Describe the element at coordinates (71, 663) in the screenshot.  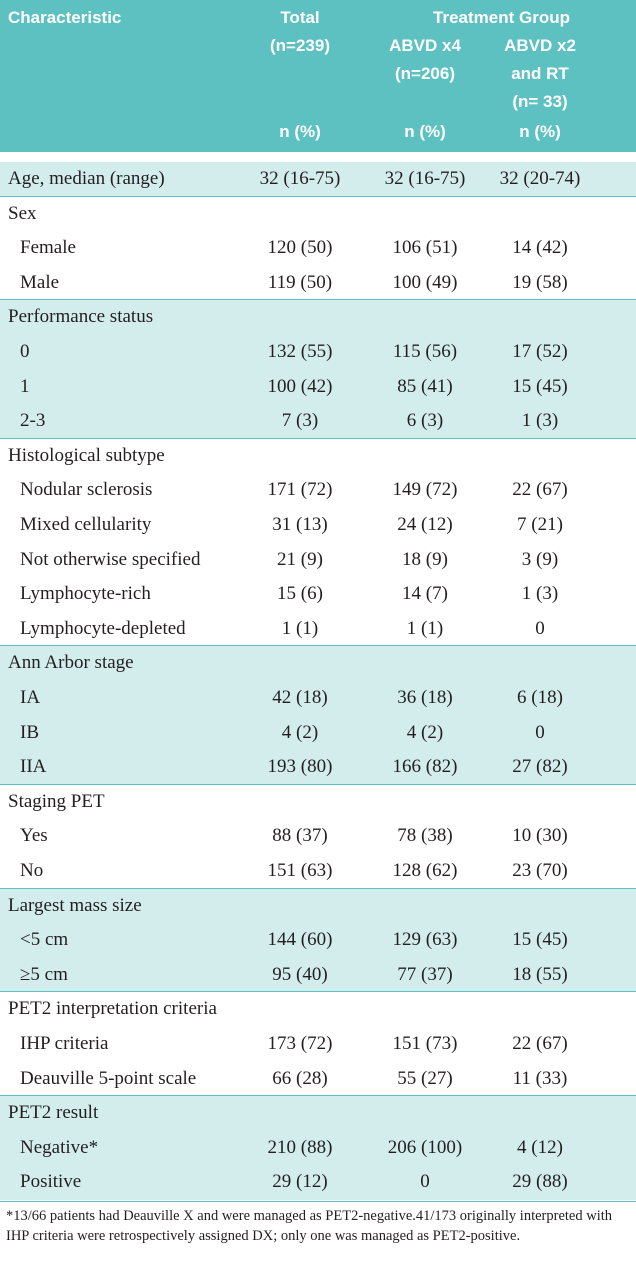
I see `row-label: Ann Arbor stage` at that location.